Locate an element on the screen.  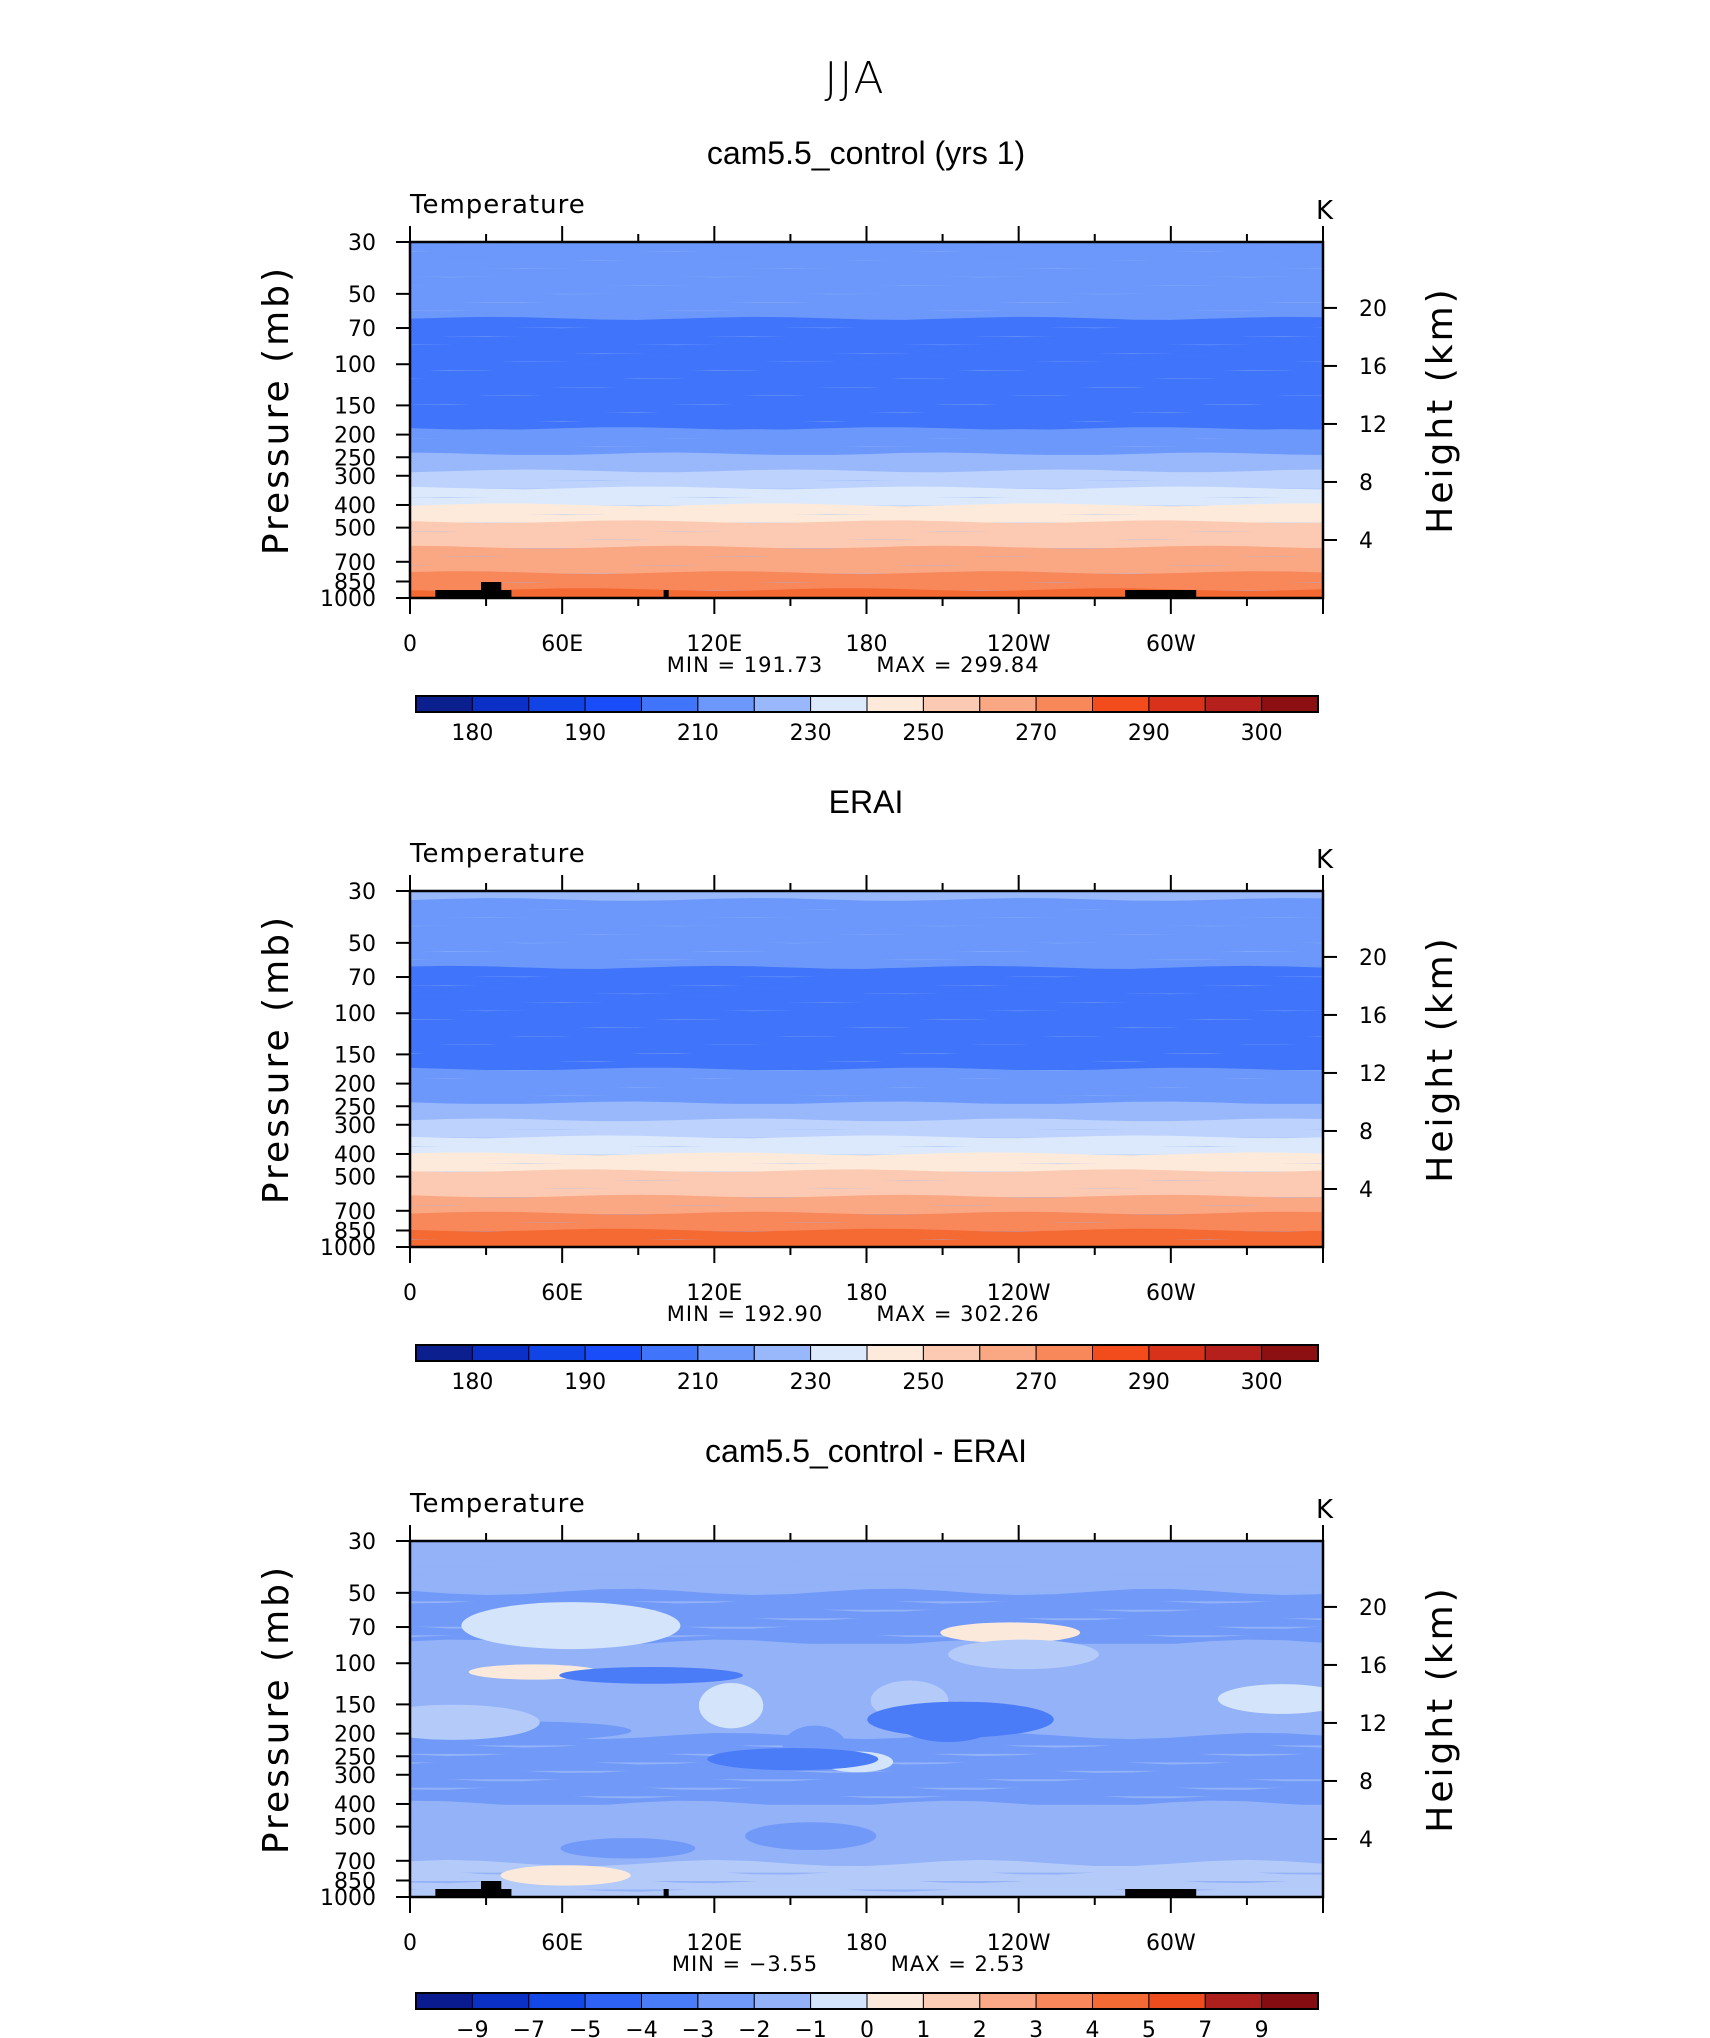
y-axis-label: Pressure (mb) is located at coordinates (276, 1059).